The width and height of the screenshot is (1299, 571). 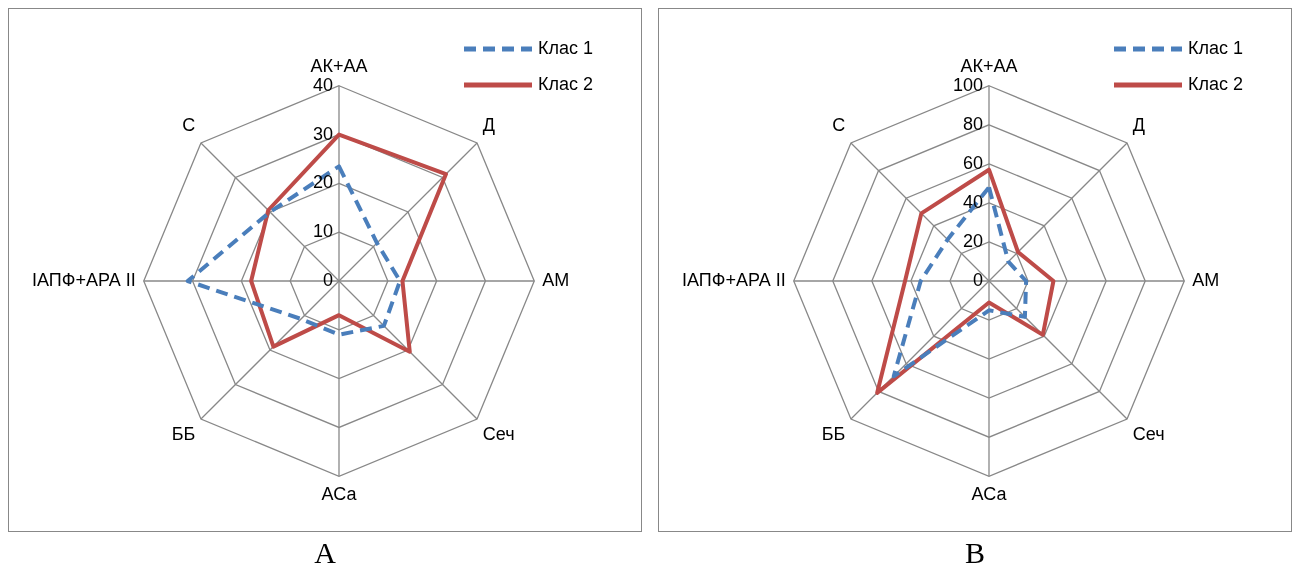 What do you see at coordinates (325, 553) in the screenshot?
I see `text: А` at bounding box center [325, 553].